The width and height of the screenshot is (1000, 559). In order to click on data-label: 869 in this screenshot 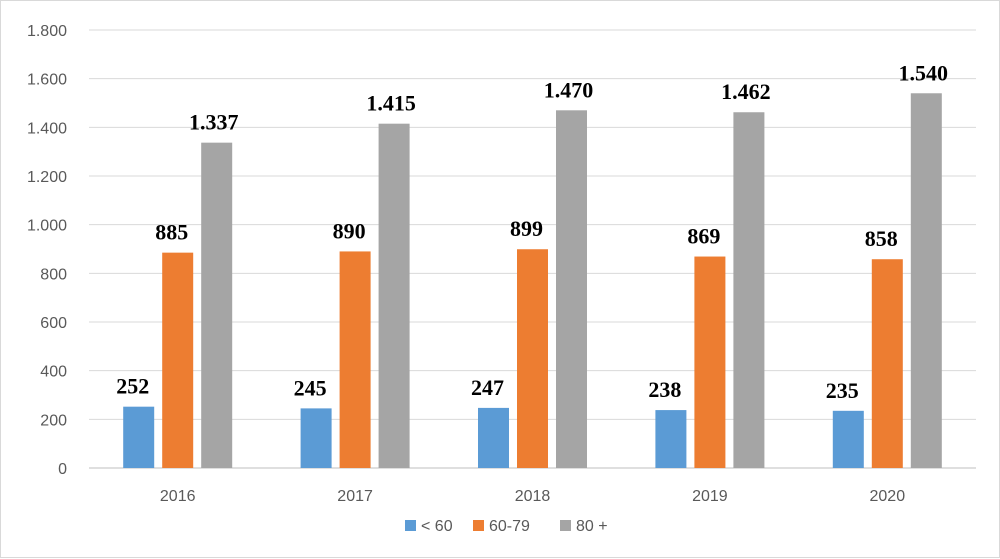, I will do `click(703, 236)`.